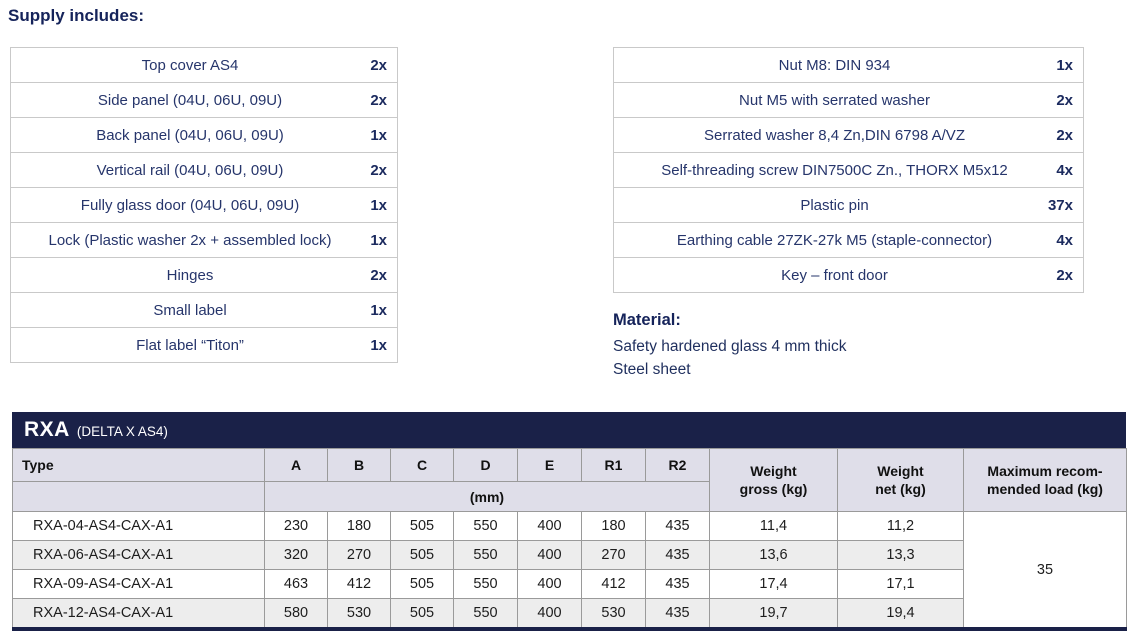  Describe the element at coordinates (190, 205) in the screenshot. I see `supply-item-label: Fully glass door (04U, 06U, 09U)` at that location.